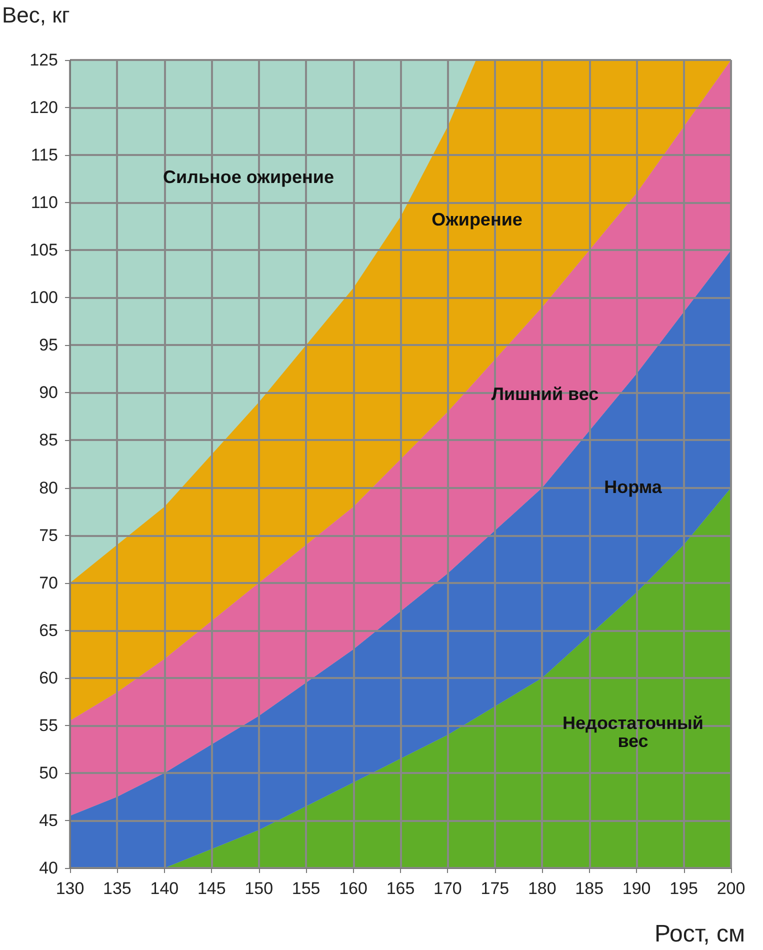 This screenshot has width=763, height=950. What do you see at coordinates (44, 202) in the screenshot?
I see `y-tick-label: 110` at bounding box center [44, 202].